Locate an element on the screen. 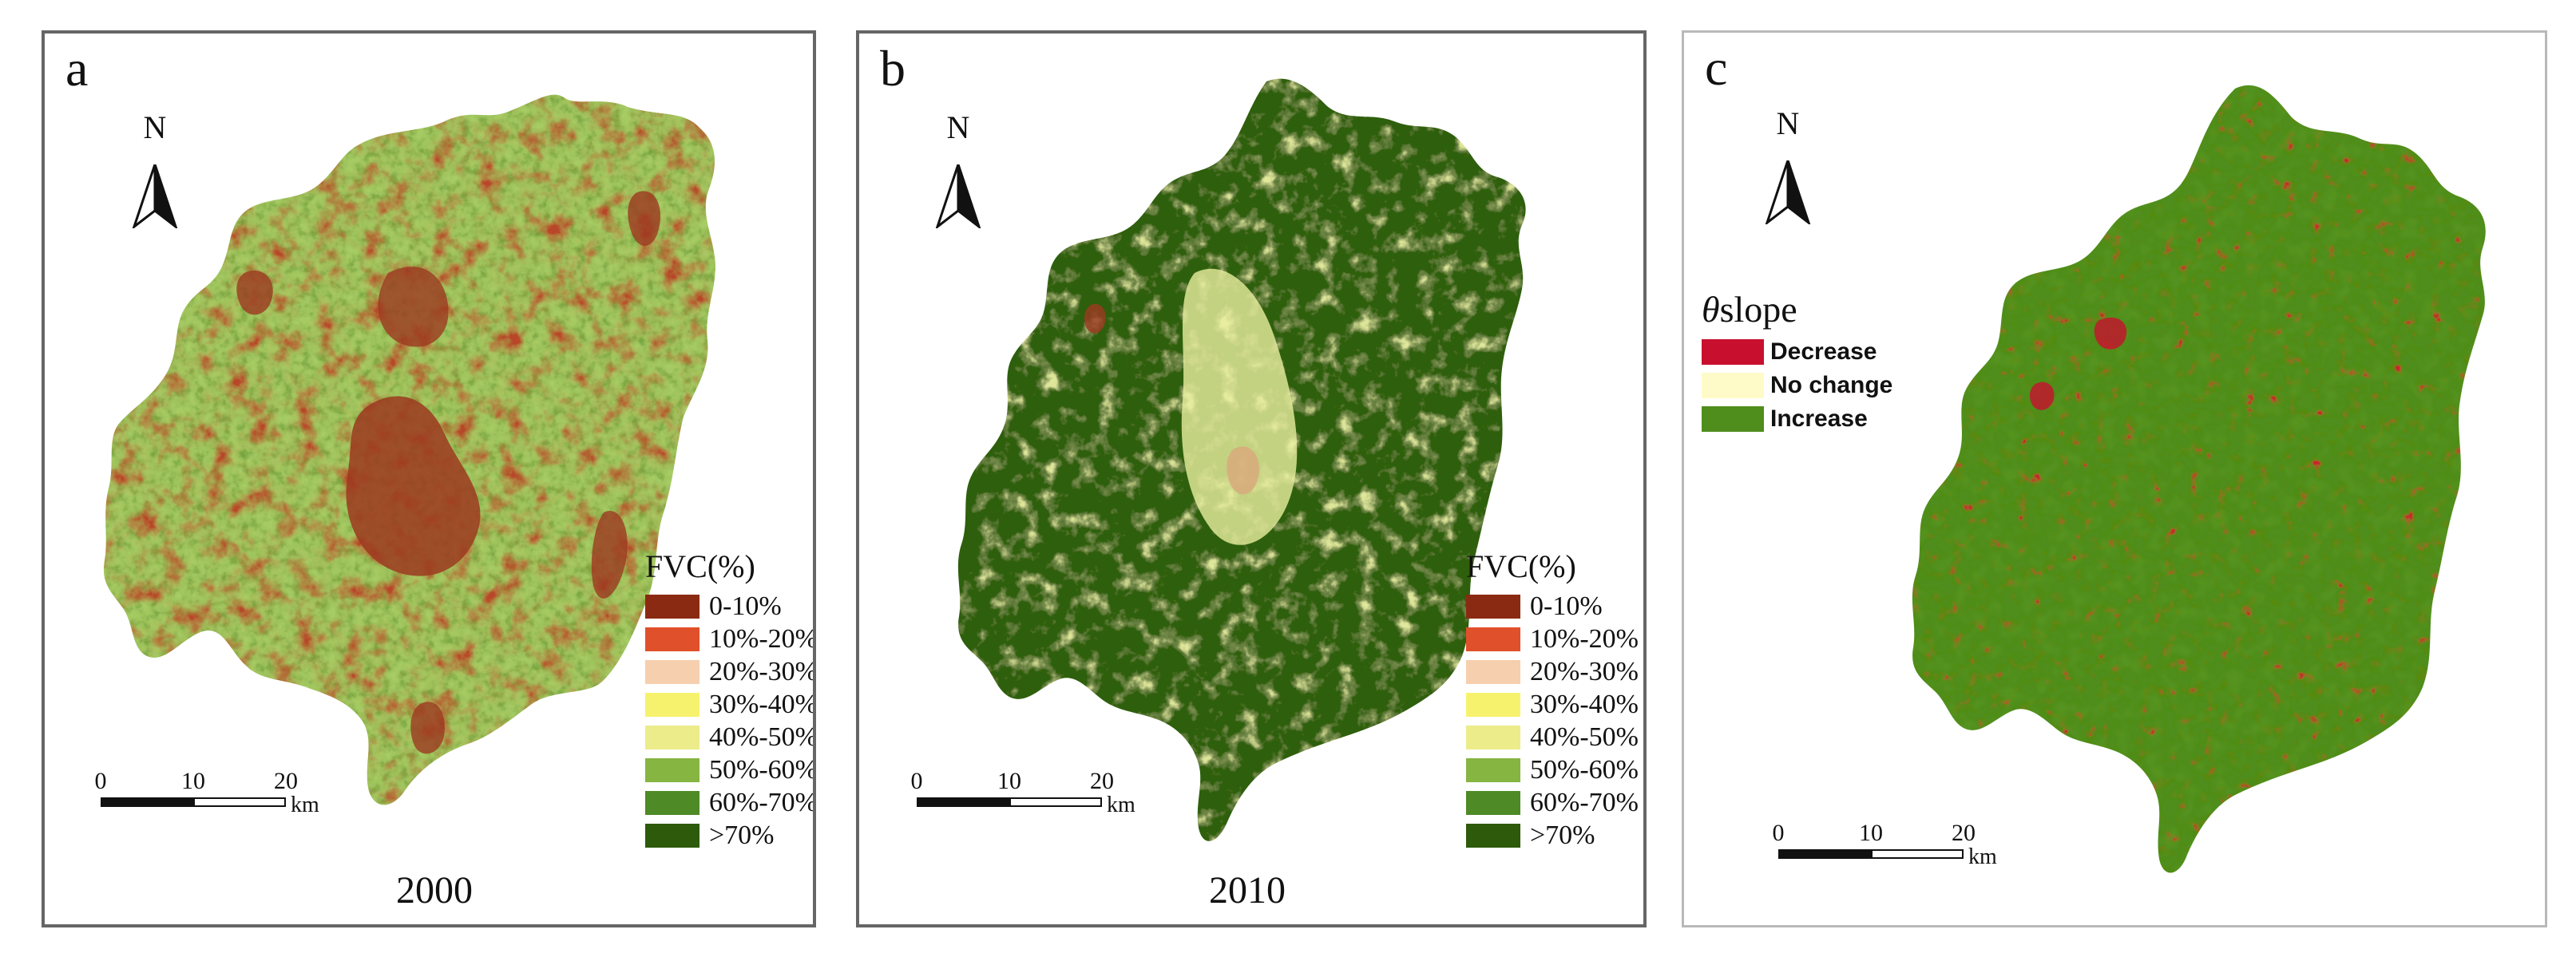 The height and width of the screenshot is (961, 2576). legend-item: No change is located at coordinates (1797, 386).